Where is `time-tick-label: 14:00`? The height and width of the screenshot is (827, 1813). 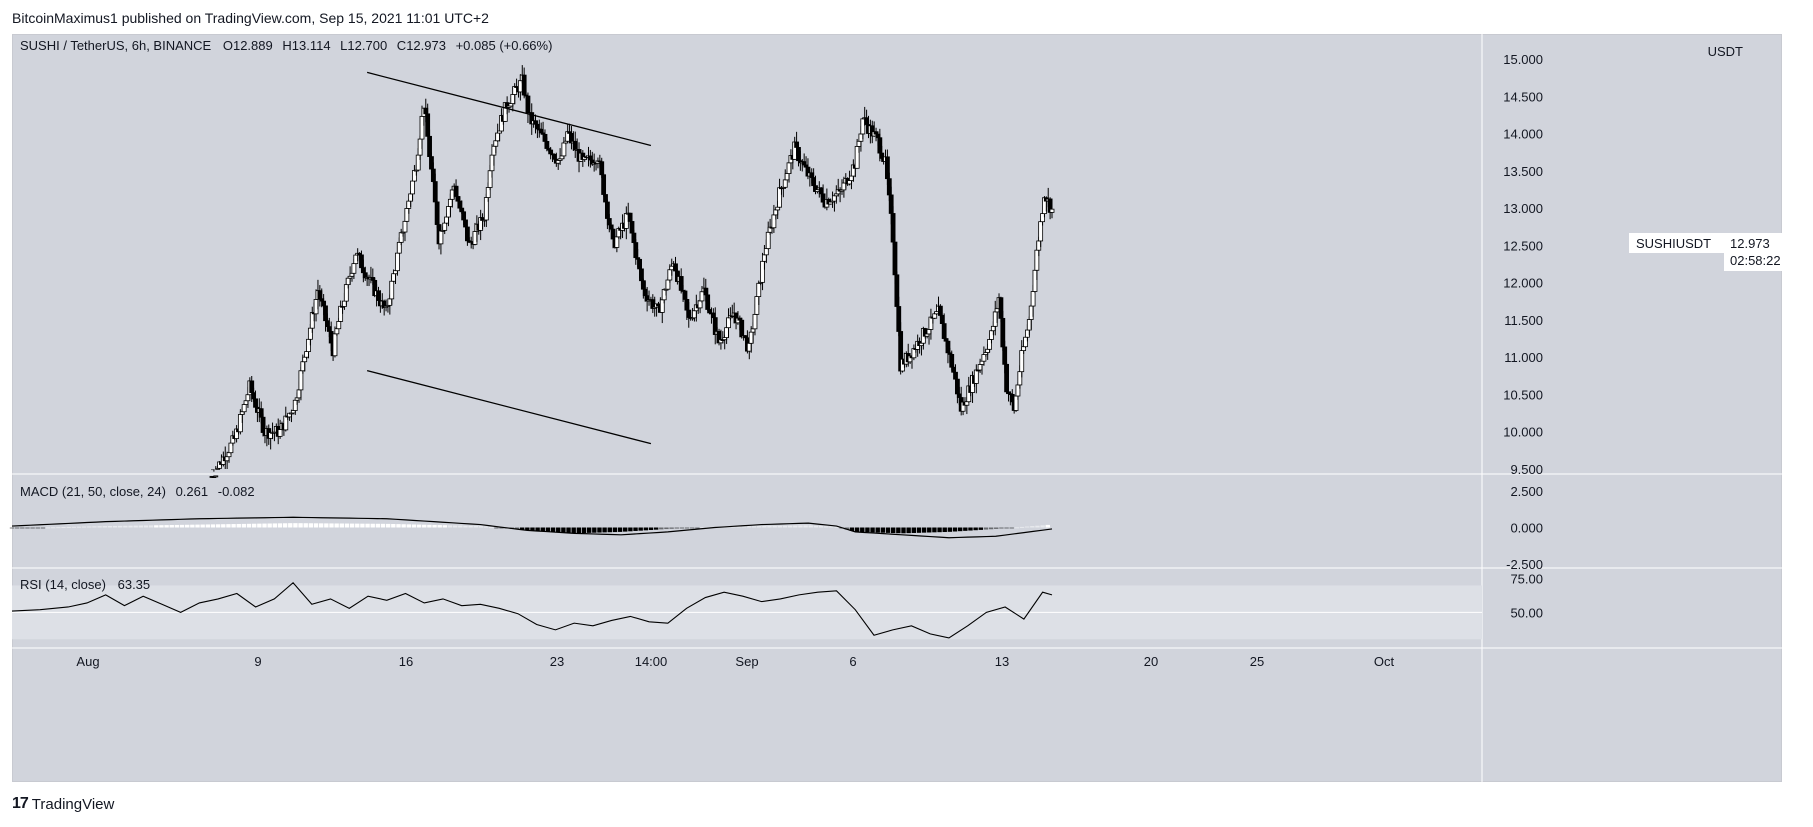
time-tick-label: 14:00 is located at coordinates (651, 661).